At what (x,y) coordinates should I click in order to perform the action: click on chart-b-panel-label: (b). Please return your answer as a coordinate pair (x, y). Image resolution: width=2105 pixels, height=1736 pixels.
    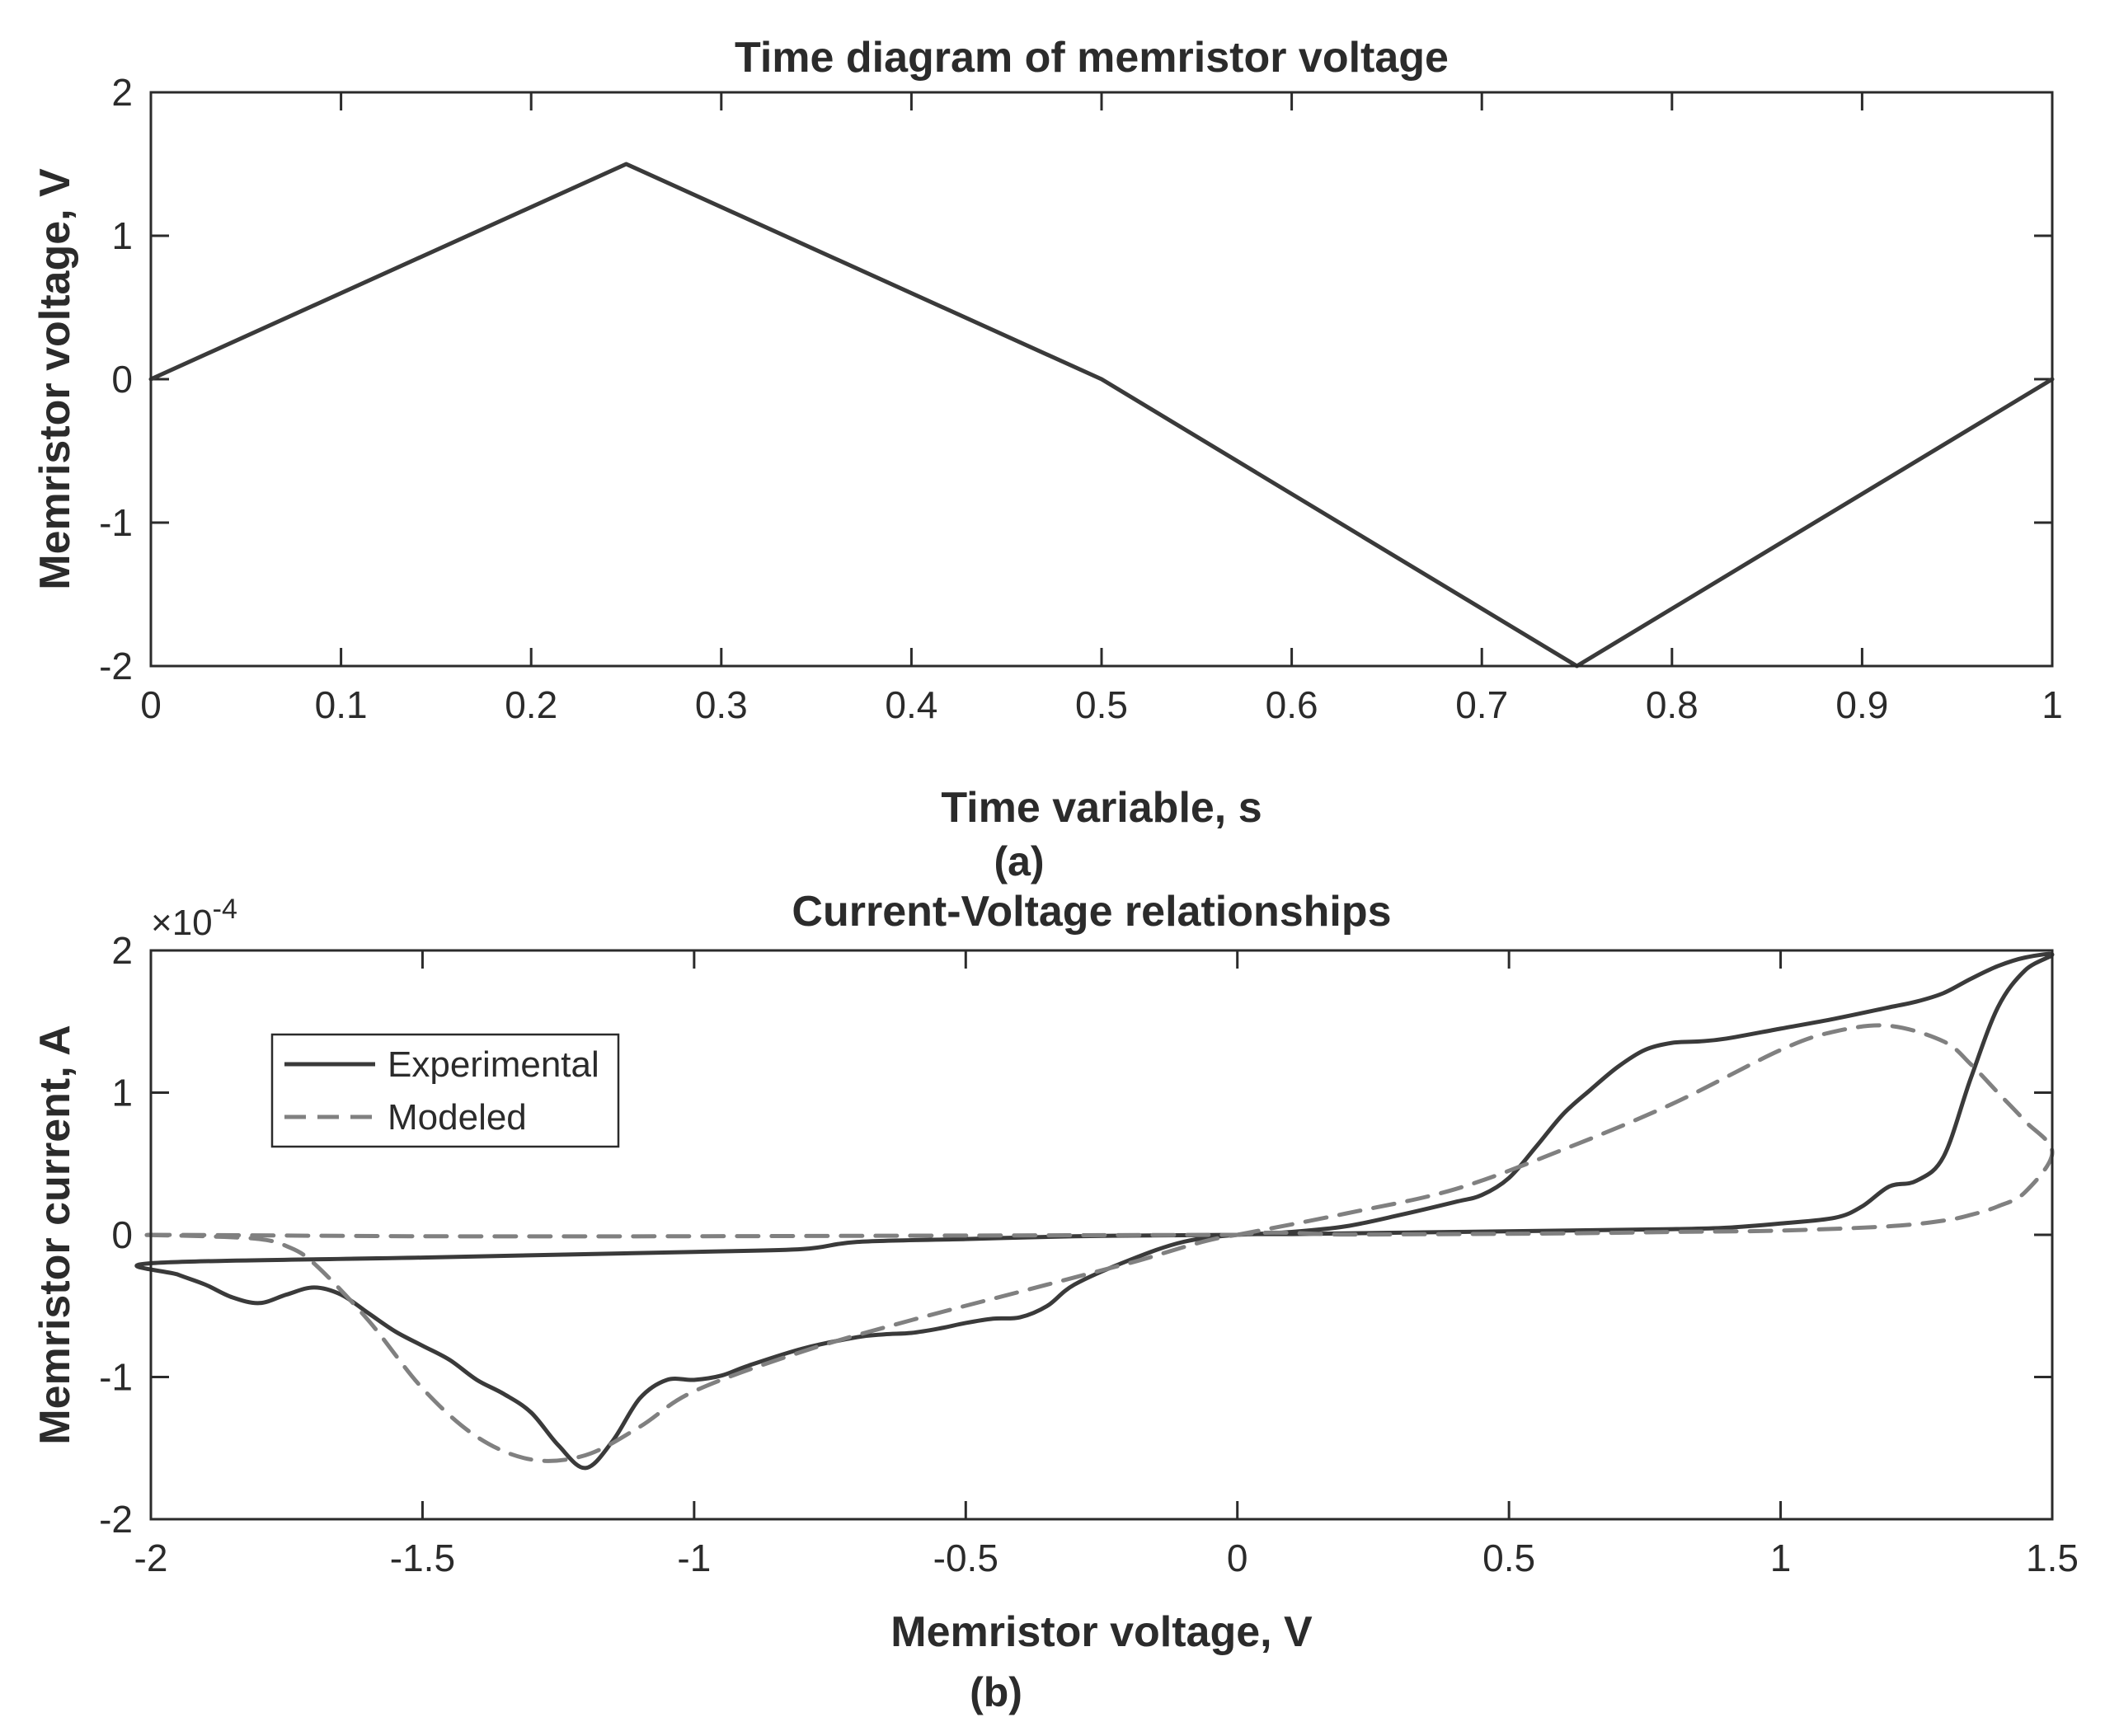
    Looking at the image, I should click on (996, 1692).